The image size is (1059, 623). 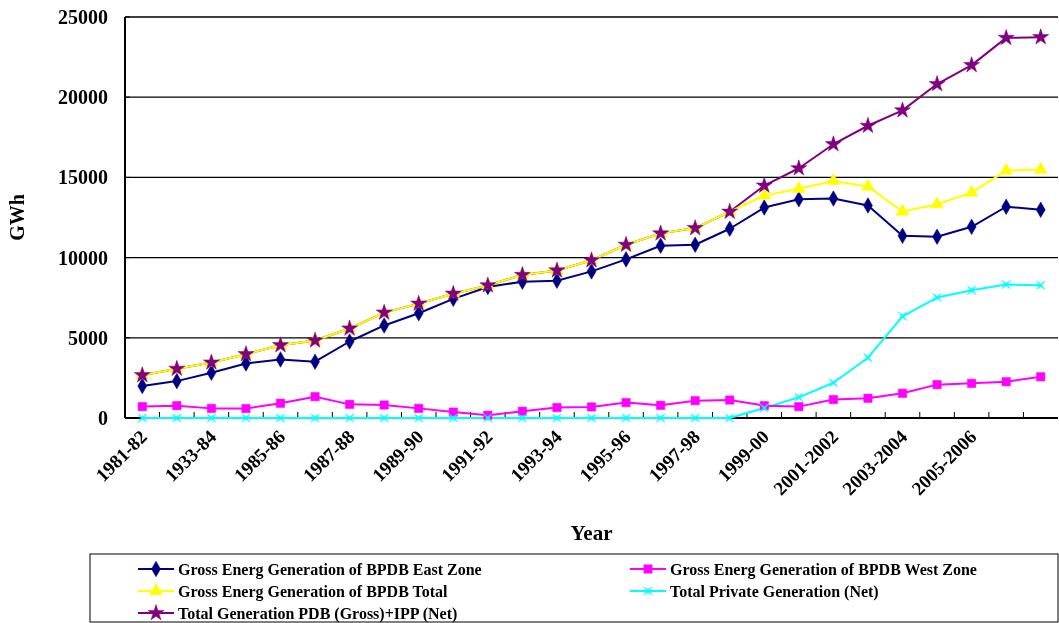 What do you see at coordinates (823, 569) in the screenshot?
I see `legend-label: Gross Energ Generation of BPDB West Zone` at bounding box center [823, 569].